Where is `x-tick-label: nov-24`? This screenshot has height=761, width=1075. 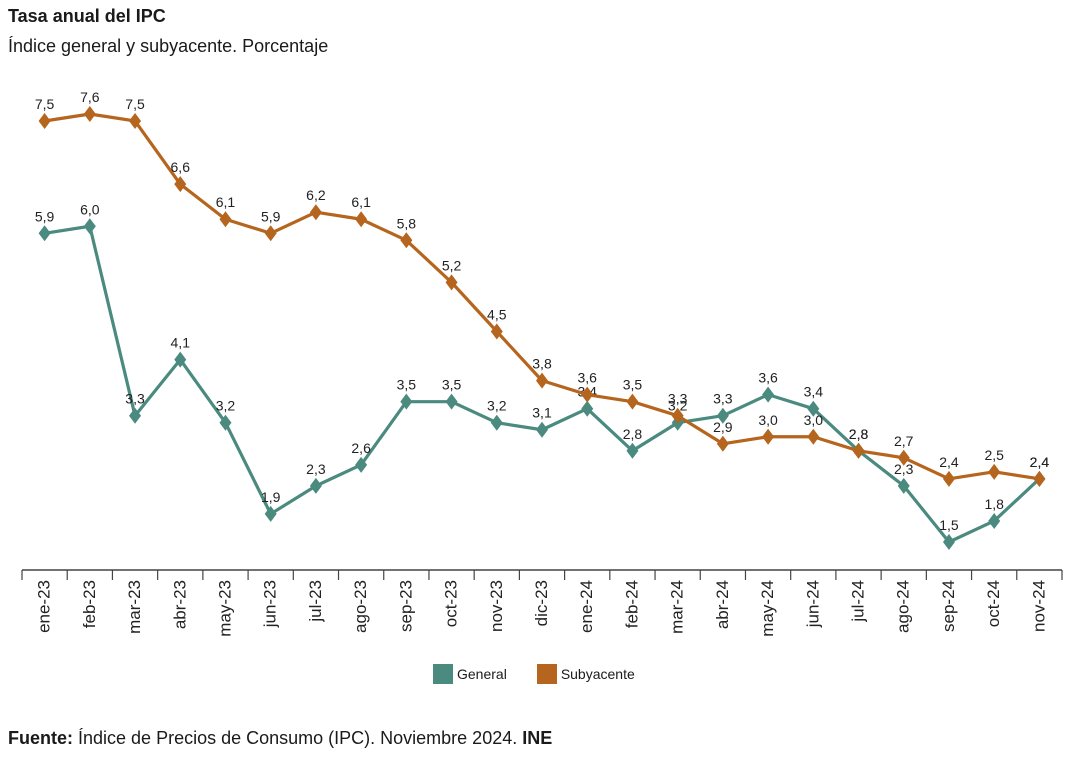 x-tick-label: nov-24 is located at coordinates (1038, 606).